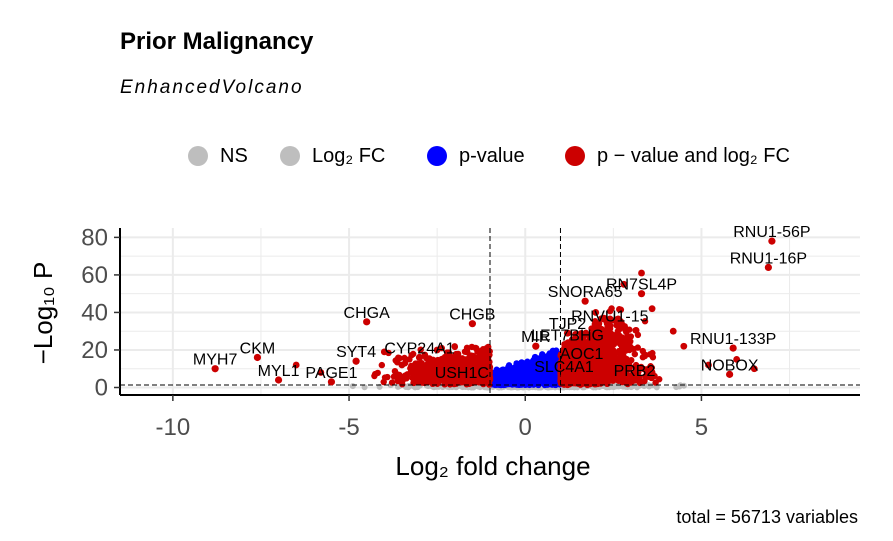 The height and width of the screenshot is (541, 893). Describe the element at coordinates (492, 466) in the screenshot. I see `x-axis-title: Log₂ fold change` at that location.